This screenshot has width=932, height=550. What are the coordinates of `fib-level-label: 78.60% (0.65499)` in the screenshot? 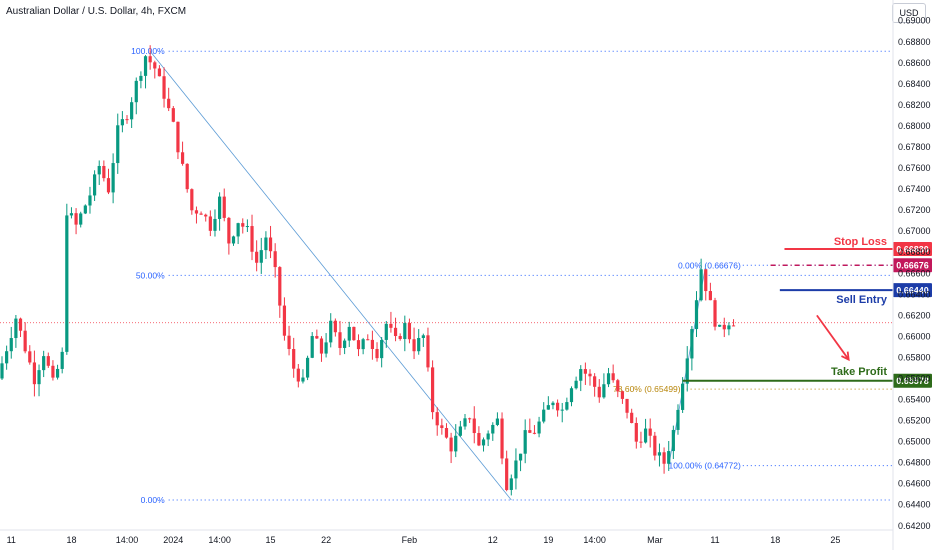 It's located at (647, 389).